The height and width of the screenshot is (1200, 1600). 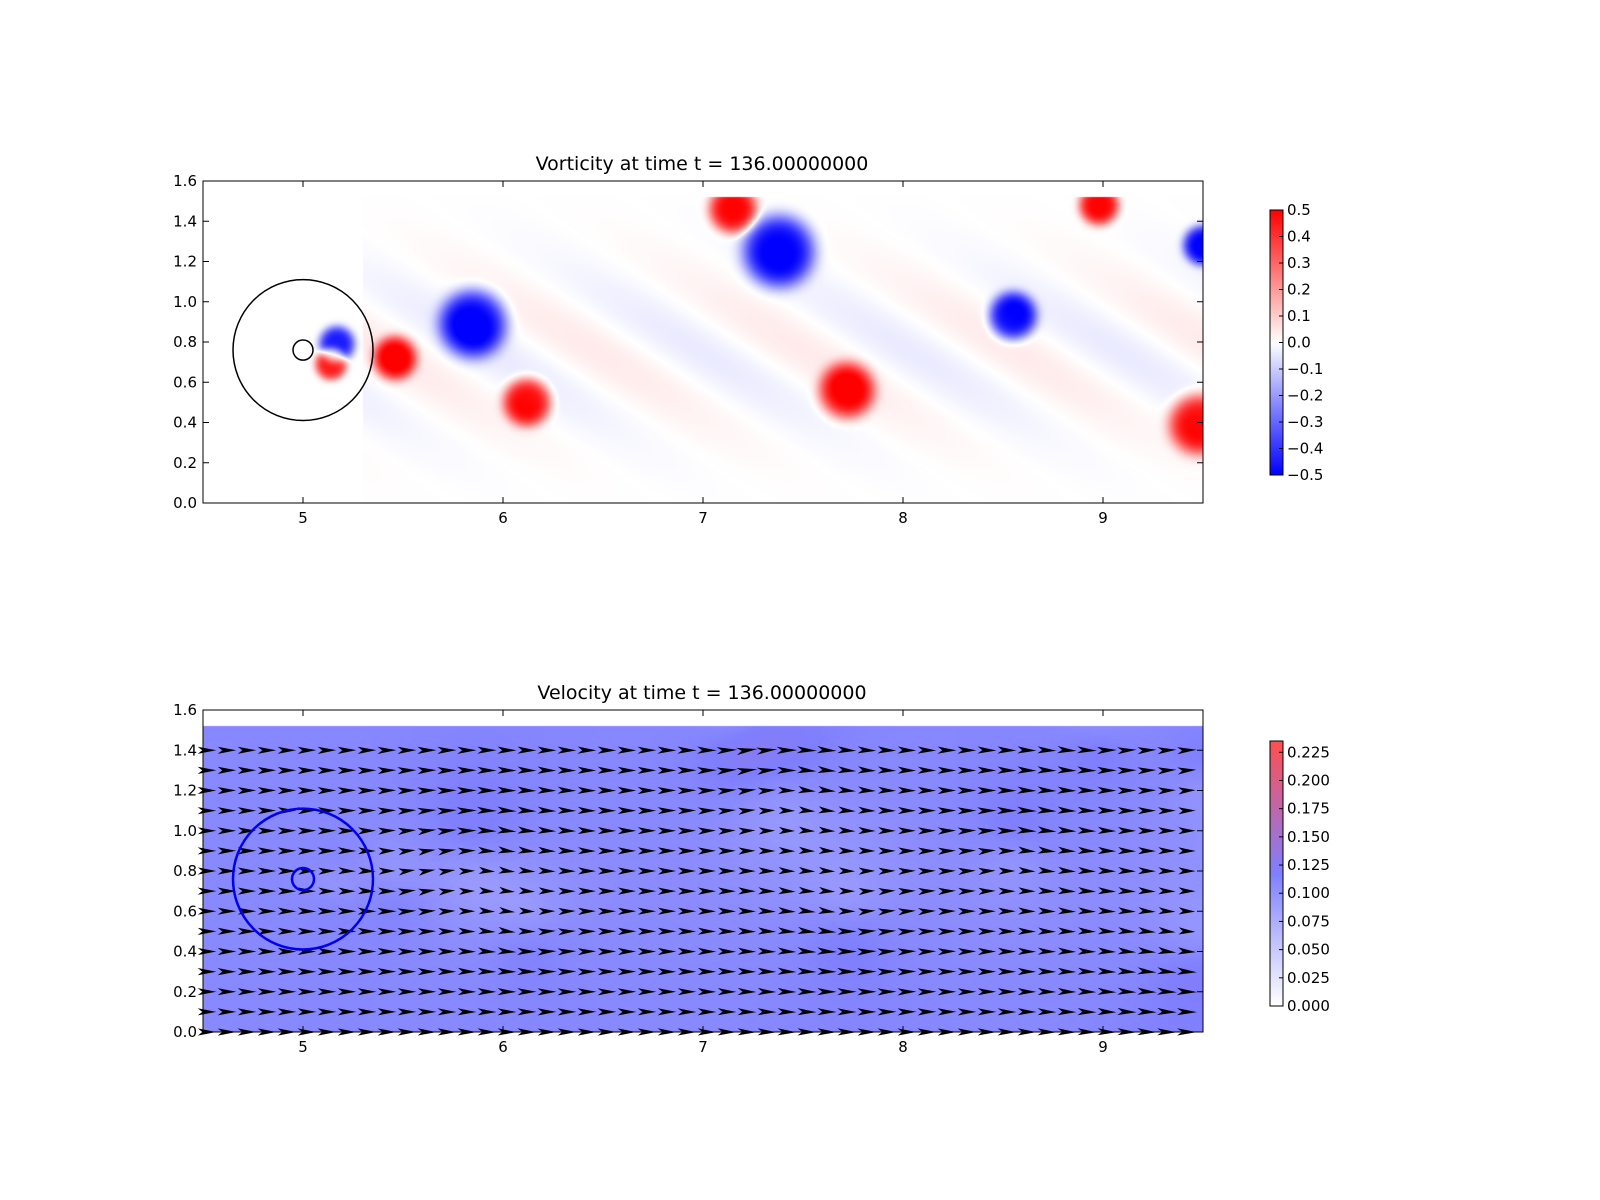 What do you see at coordinates (185, 791) in the screenshot?
I see `y-tick-label: 1.2` at bounding box center [185, 791].